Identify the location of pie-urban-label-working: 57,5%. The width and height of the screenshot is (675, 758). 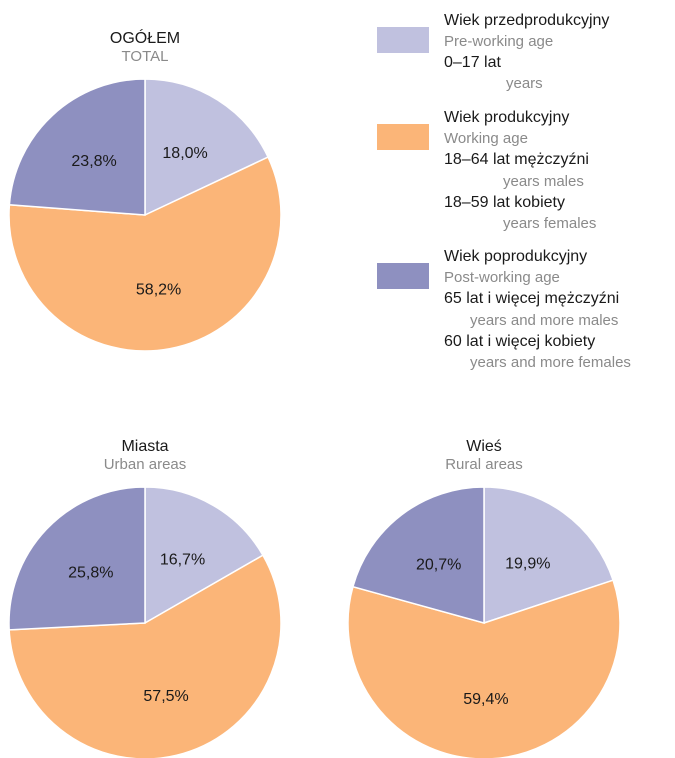
(165, 696).